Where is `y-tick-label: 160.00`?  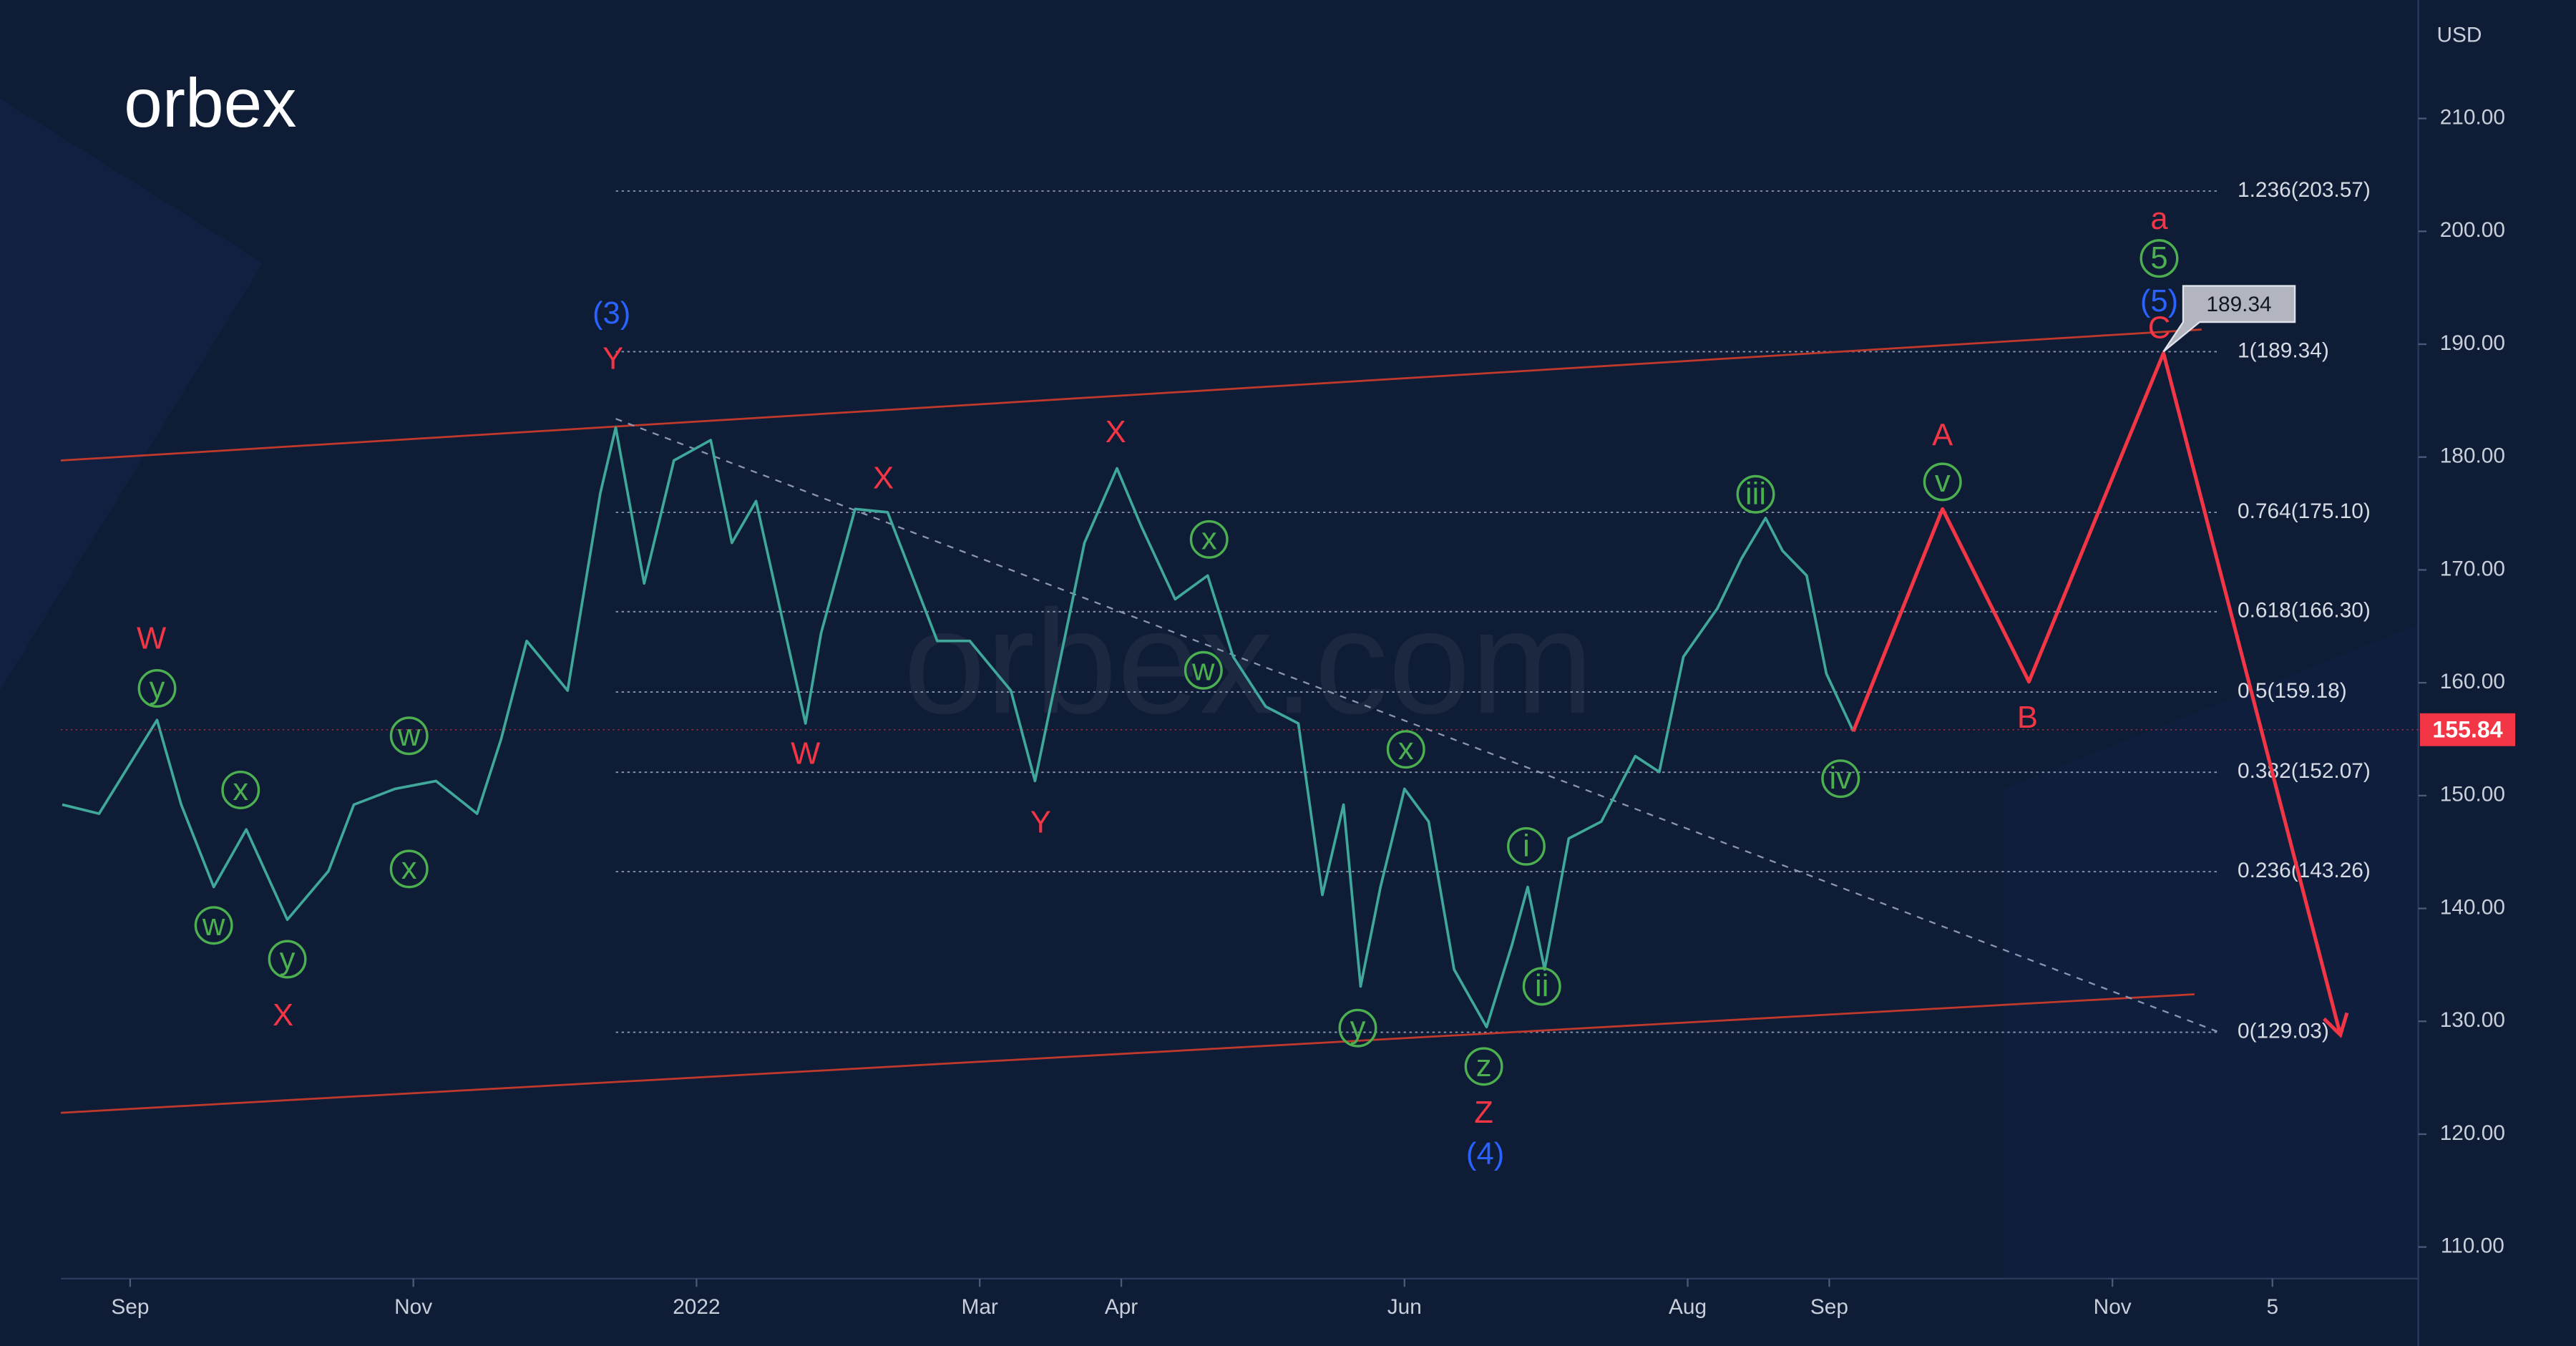
y-tick-label: 160.00 is located at coordinates (2472, 681).